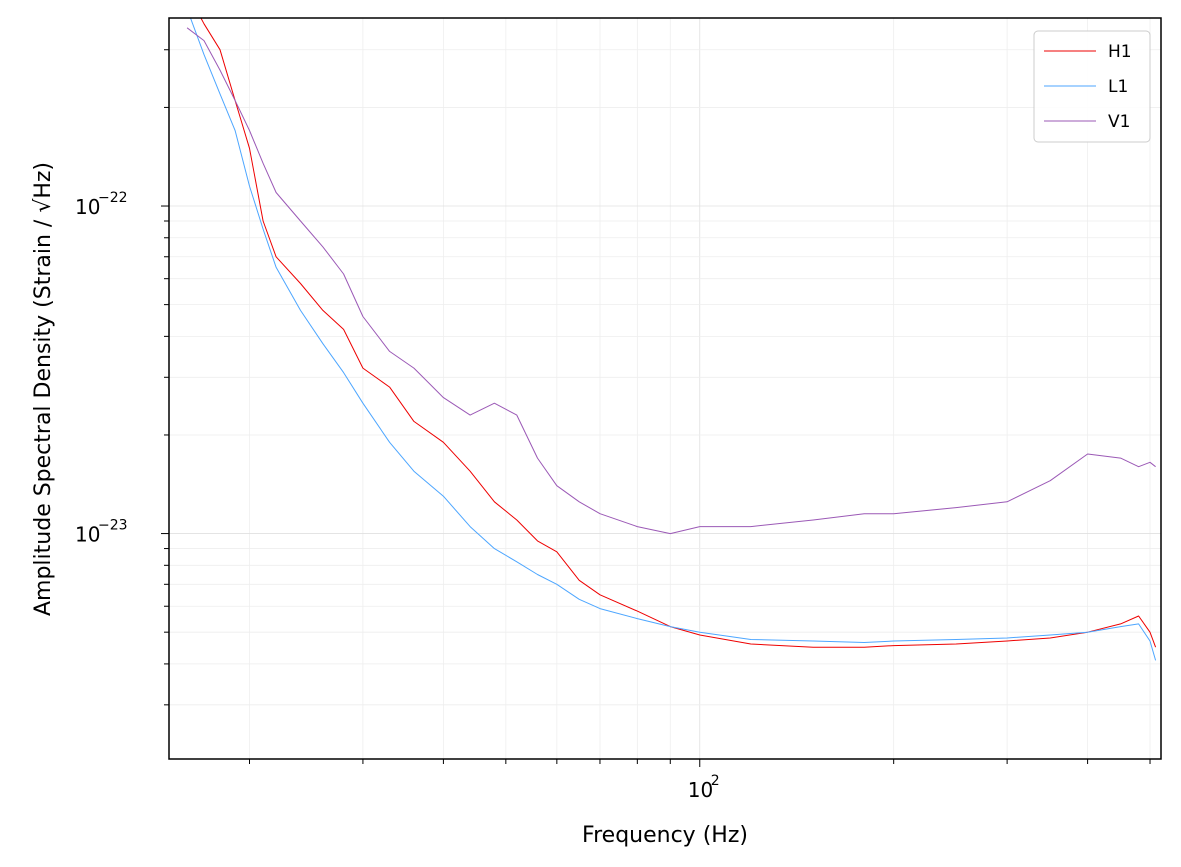  What do you see at coordinates (665, 835) in the screenshot?
I see `x-axis-label: Frequency (Hz)` at bounding box center [665, 835].